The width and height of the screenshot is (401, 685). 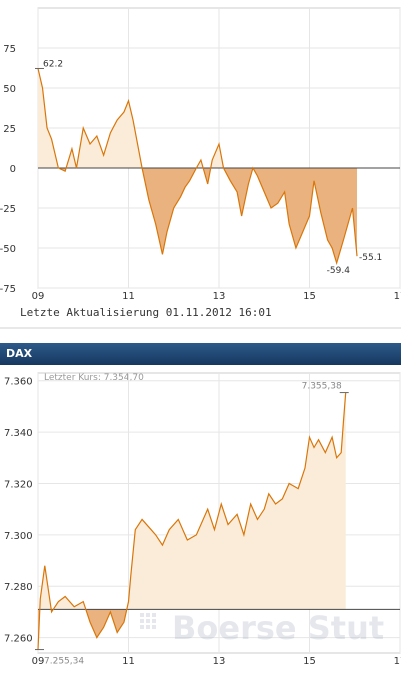 What do you see at coordinates (18, 536) in the screenshot?
I see `y-tick-label: 7.300` at bounding box center [18, 536].